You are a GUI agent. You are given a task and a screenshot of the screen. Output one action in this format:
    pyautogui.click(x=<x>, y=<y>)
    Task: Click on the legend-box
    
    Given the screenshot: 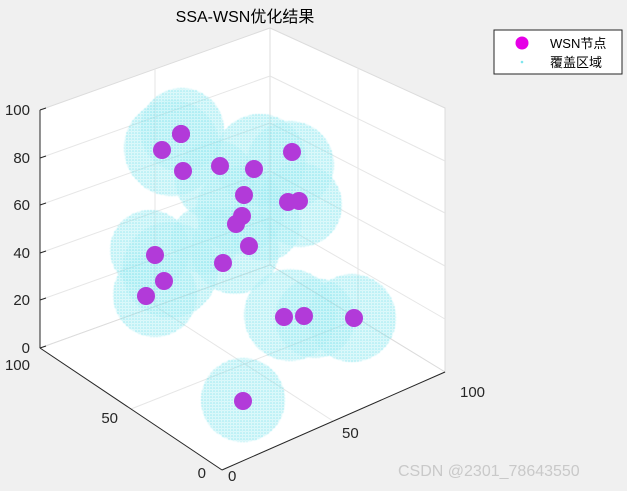 What is the action you would take?
    pyautogui.click(x=558, y=52)
    